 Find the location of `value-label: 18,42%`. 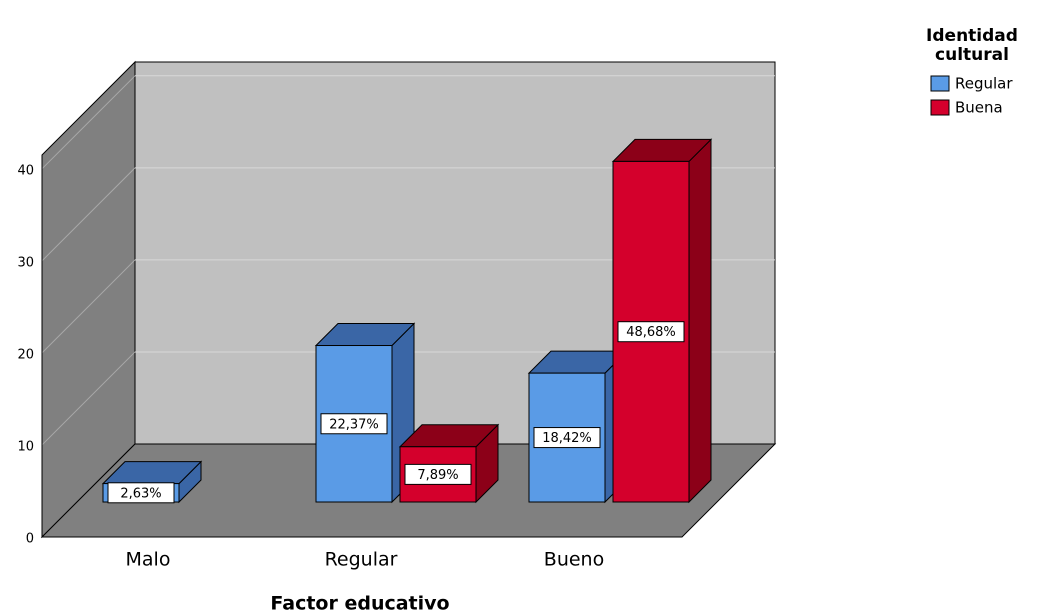

value-label: 18,42% is located at coordinates (567, 438).